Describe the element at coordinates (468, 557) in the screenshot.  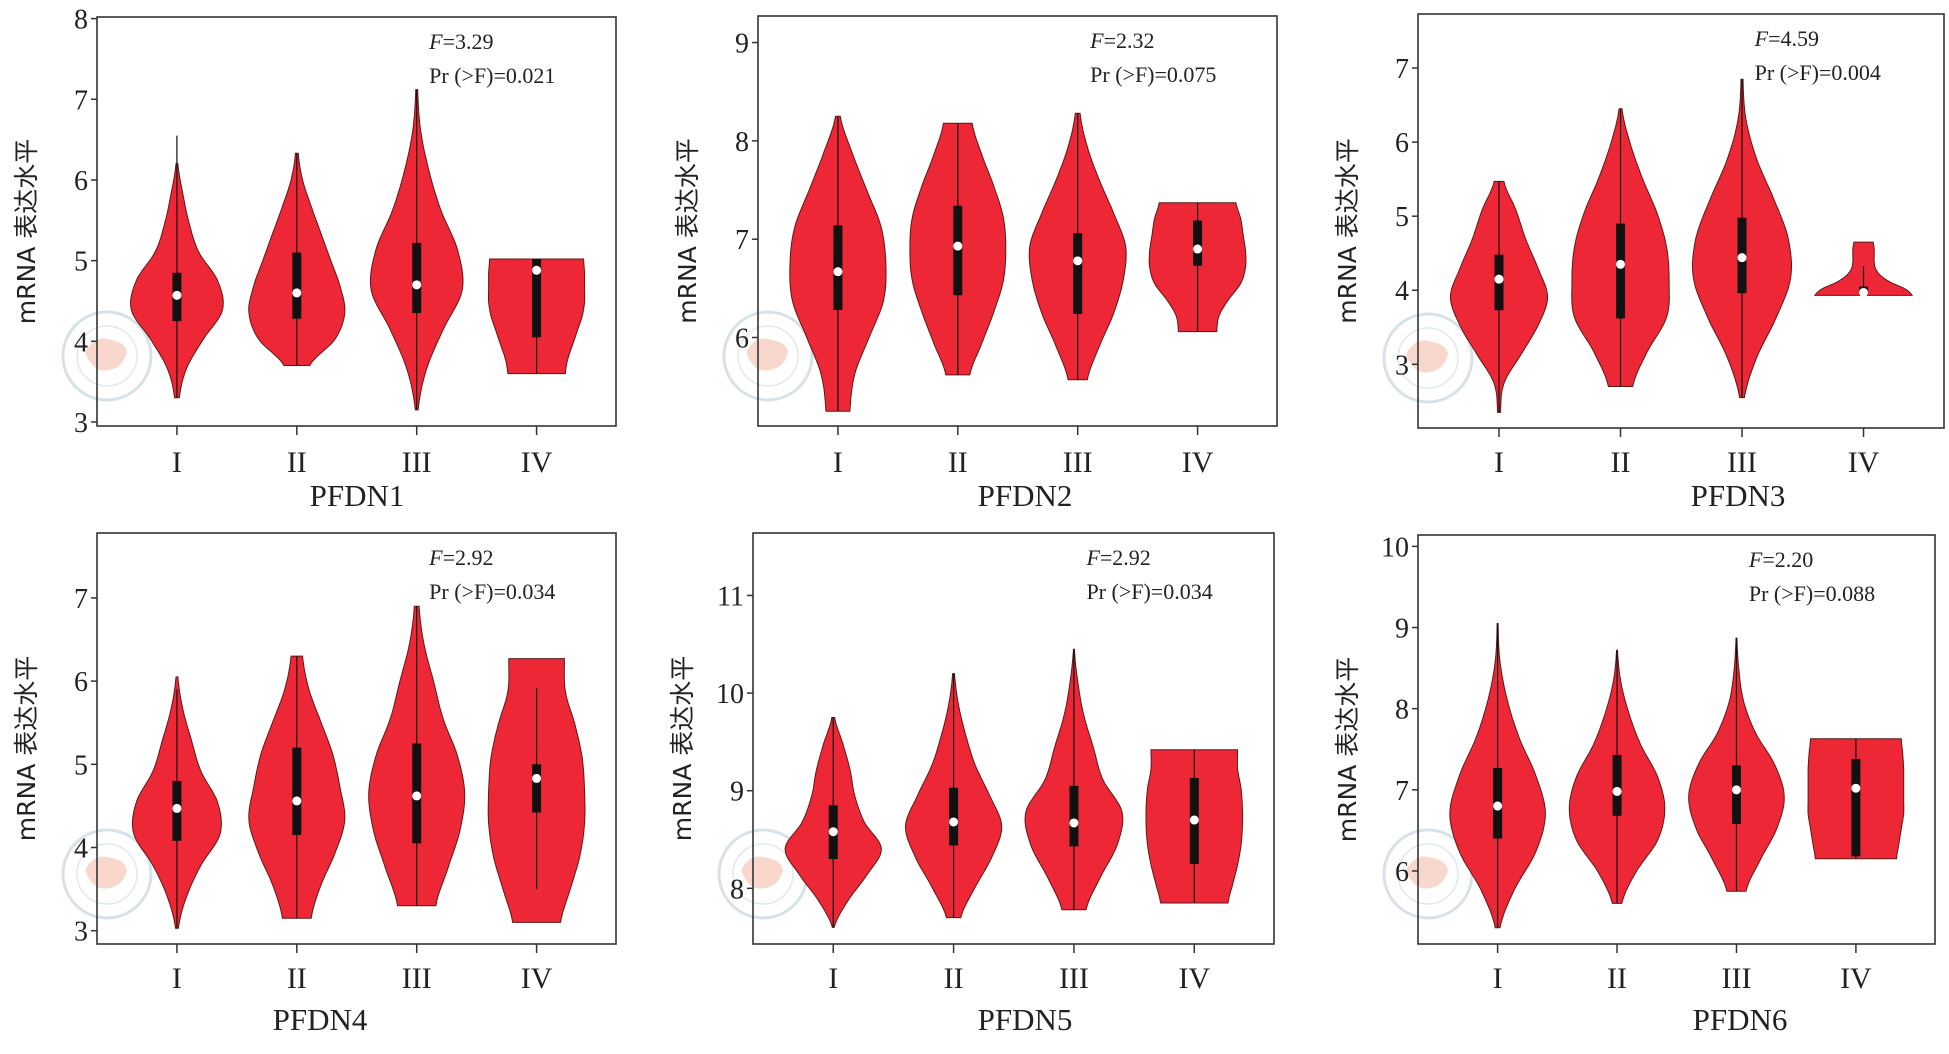
I see `f-value: =2.92` at that location.